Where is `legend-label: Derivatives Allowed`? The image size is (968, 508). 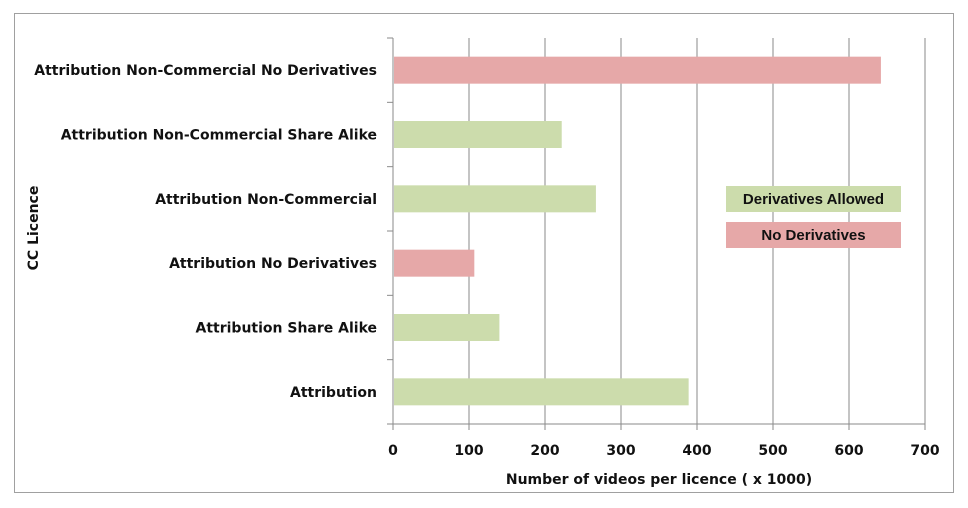 legend-label: Derivatives Allowed is located at coordinates (813, 199).